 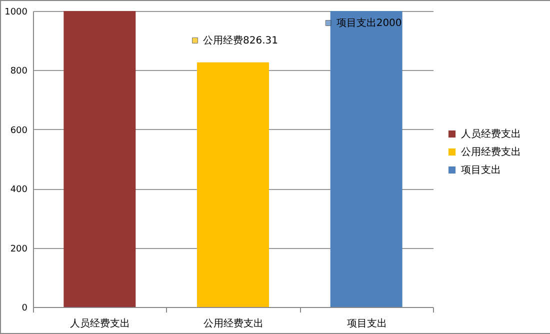 I want to click on legend-label: 项目支出, so click(x=481, y=170).